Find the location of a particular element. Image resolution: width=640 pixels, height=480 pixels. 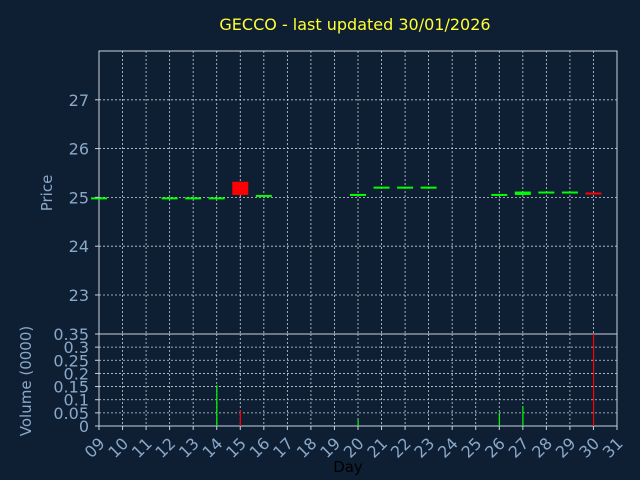

price-tick-label: 25 is located at coordinates (79, 197).